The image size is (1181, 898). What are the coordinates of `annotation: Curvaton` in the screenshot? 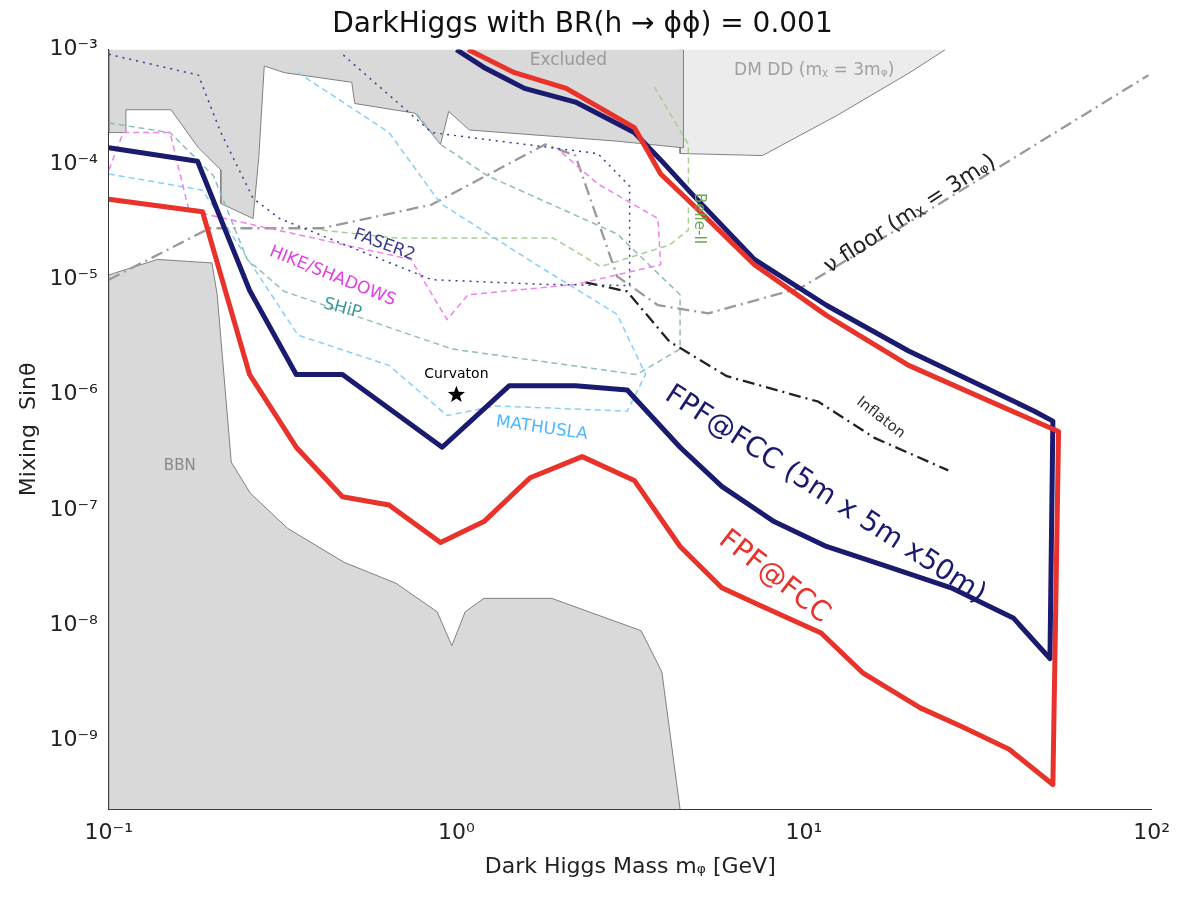 It's located at (456, 373).